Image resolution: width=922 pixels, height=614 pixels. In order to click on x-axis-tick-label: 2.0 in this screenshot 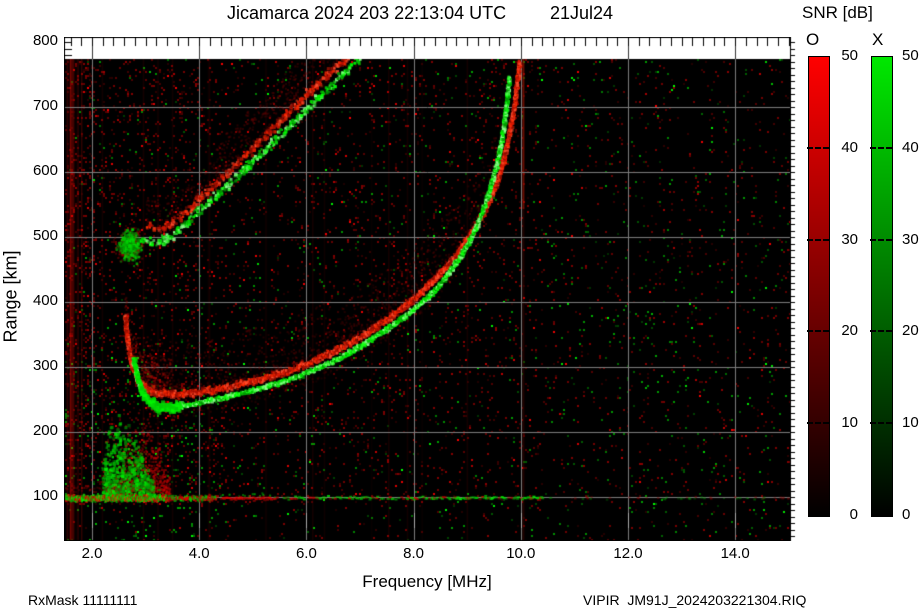, I will do `click(92, 553)`.